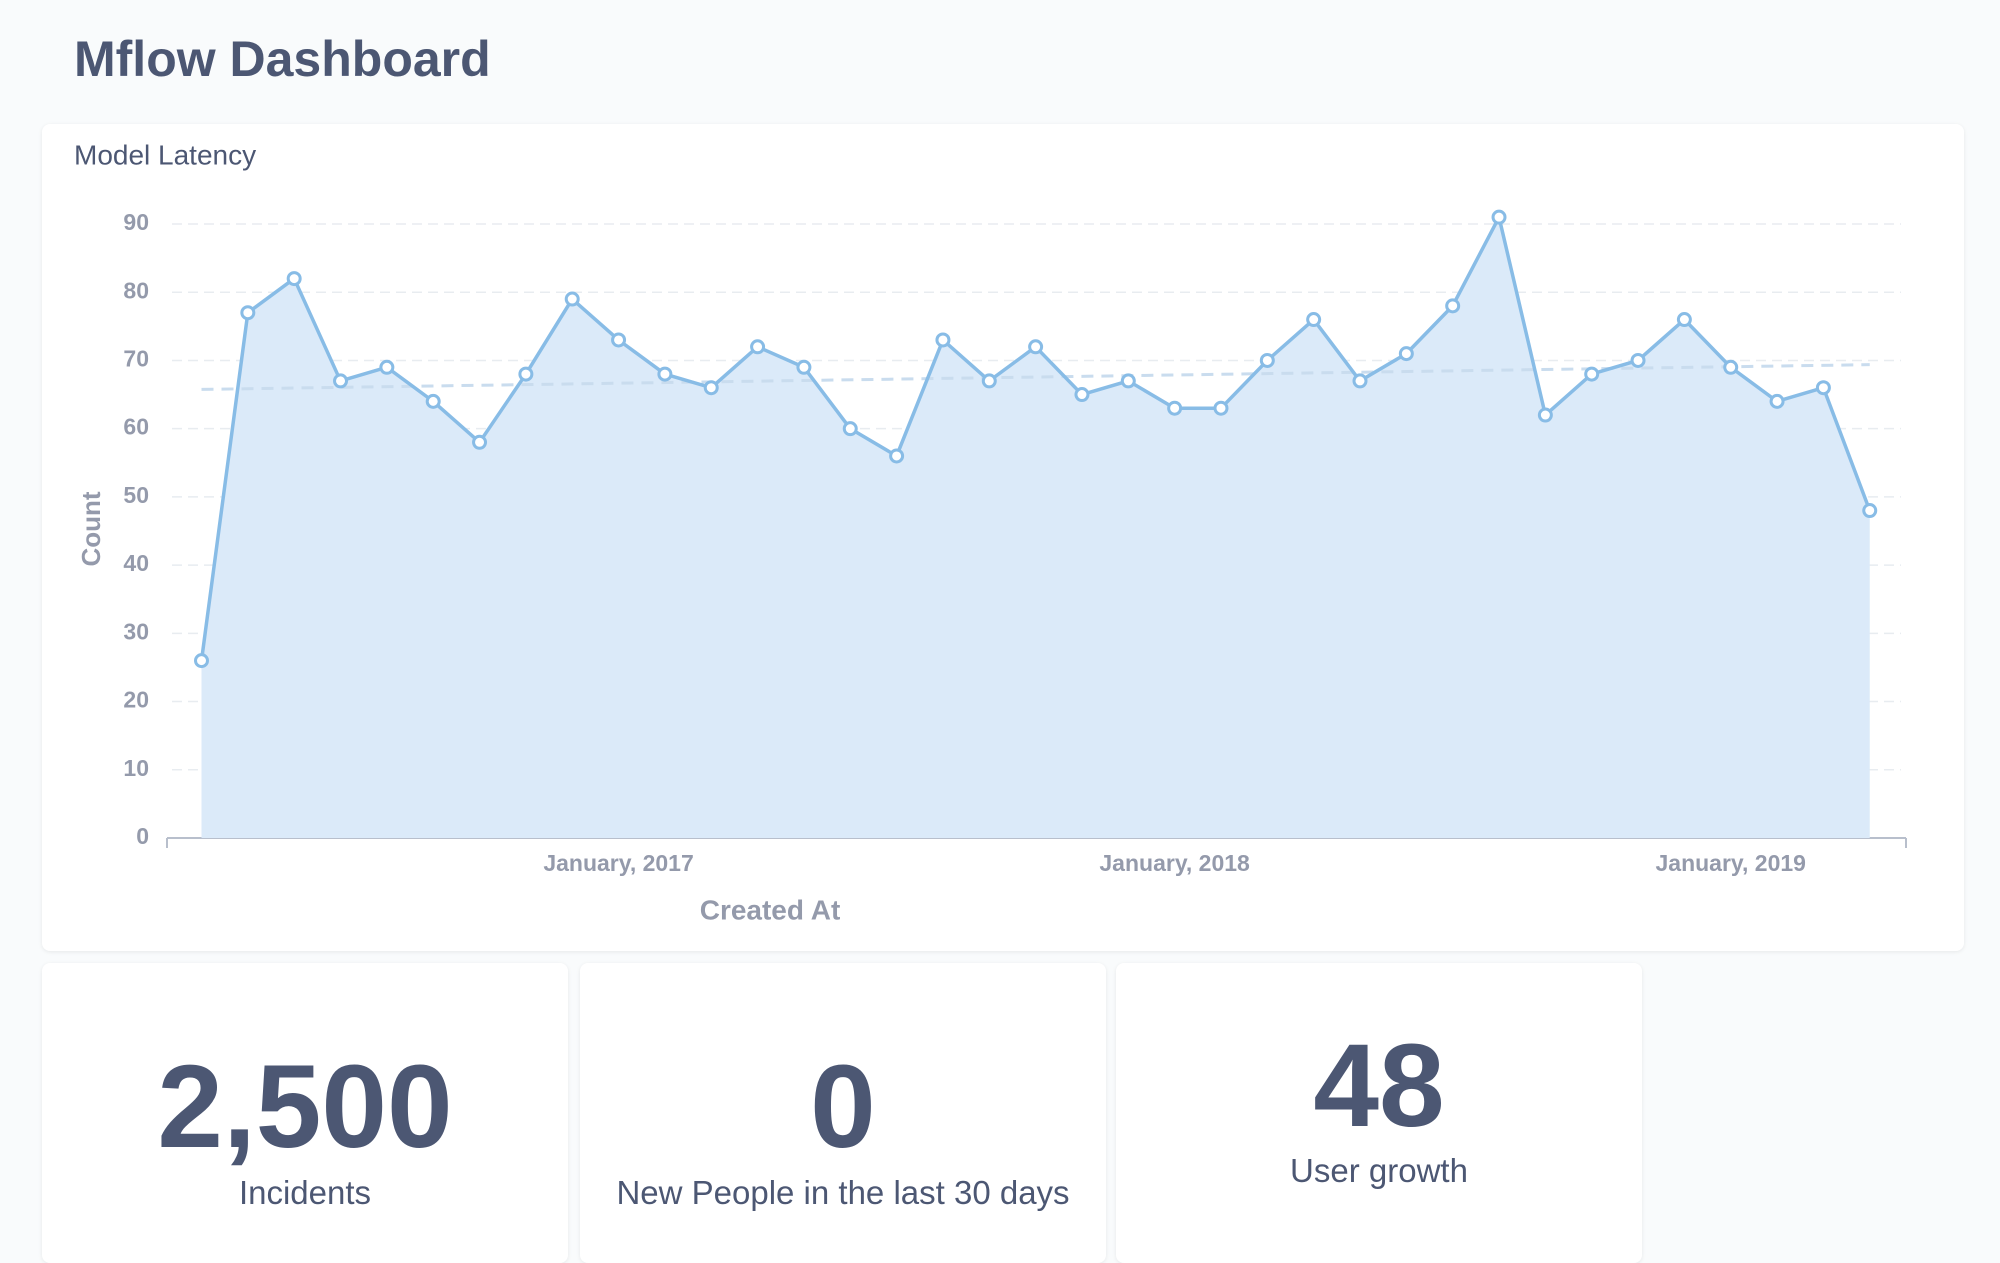 Image resolution: width=2000 pixels, height=1263 pixels. Describe the element at coordinates (136, 427) in the screenshot. I see `y-tick-label: 60` at that location.